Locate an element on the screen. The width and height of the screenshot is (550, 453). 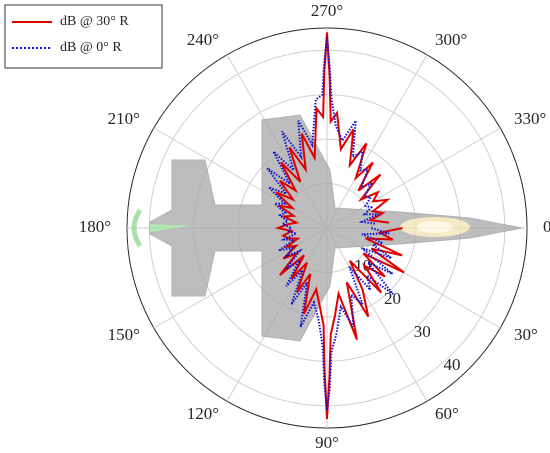
r-tick-label: 40 is located at coordinates (451, 364).